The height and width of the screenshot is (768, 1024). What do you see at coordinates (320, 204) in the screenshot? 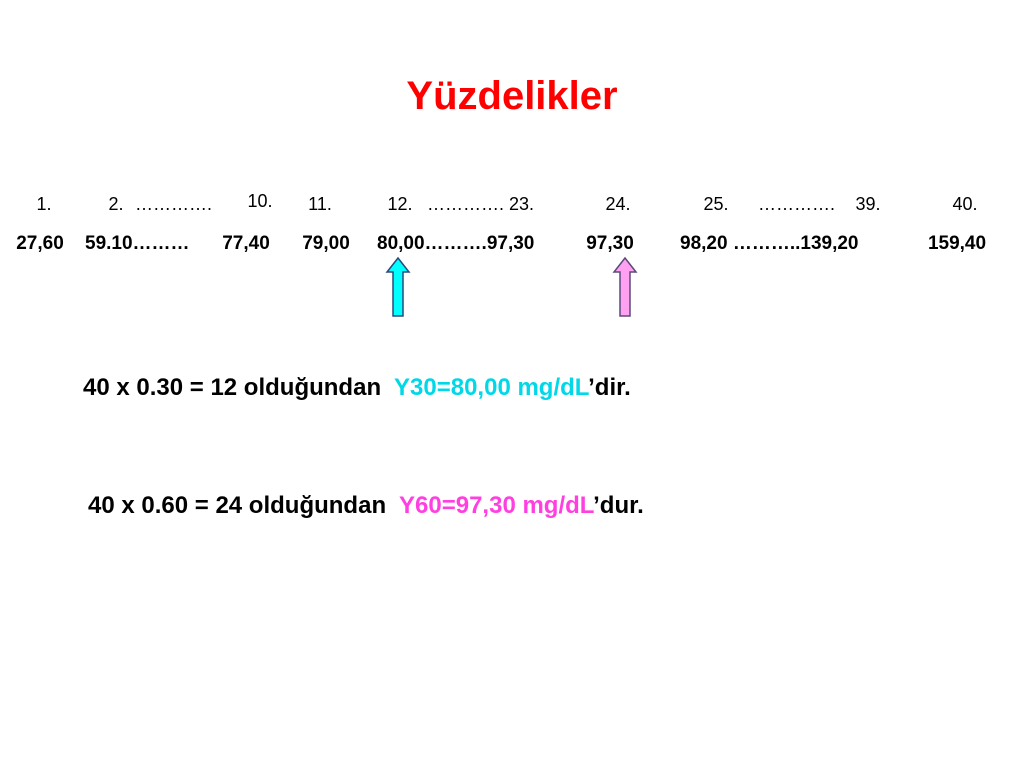
I see `rank: 11.` at bounding box center [320, 204].